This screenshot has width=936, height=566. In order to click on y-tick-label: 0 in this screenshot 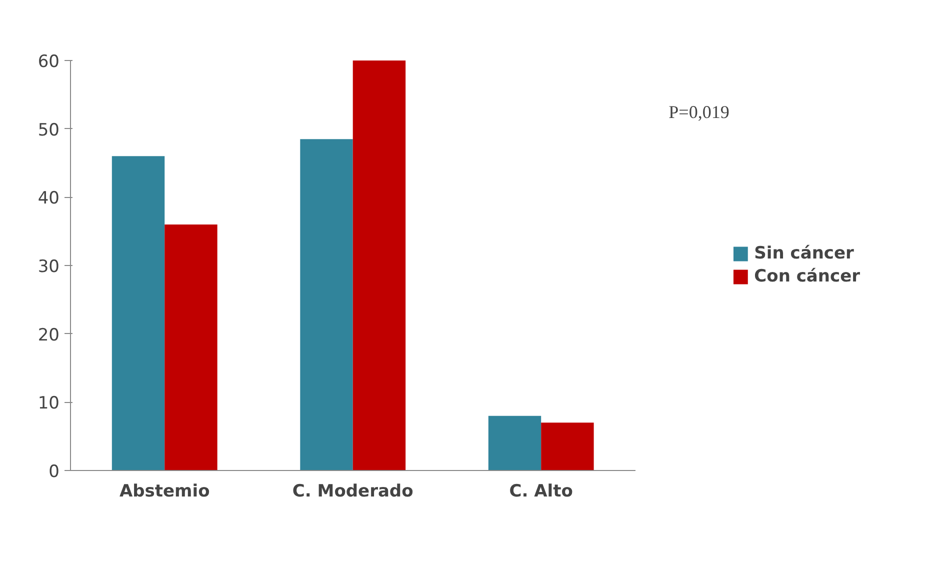, I will do `click(54, 472)`.